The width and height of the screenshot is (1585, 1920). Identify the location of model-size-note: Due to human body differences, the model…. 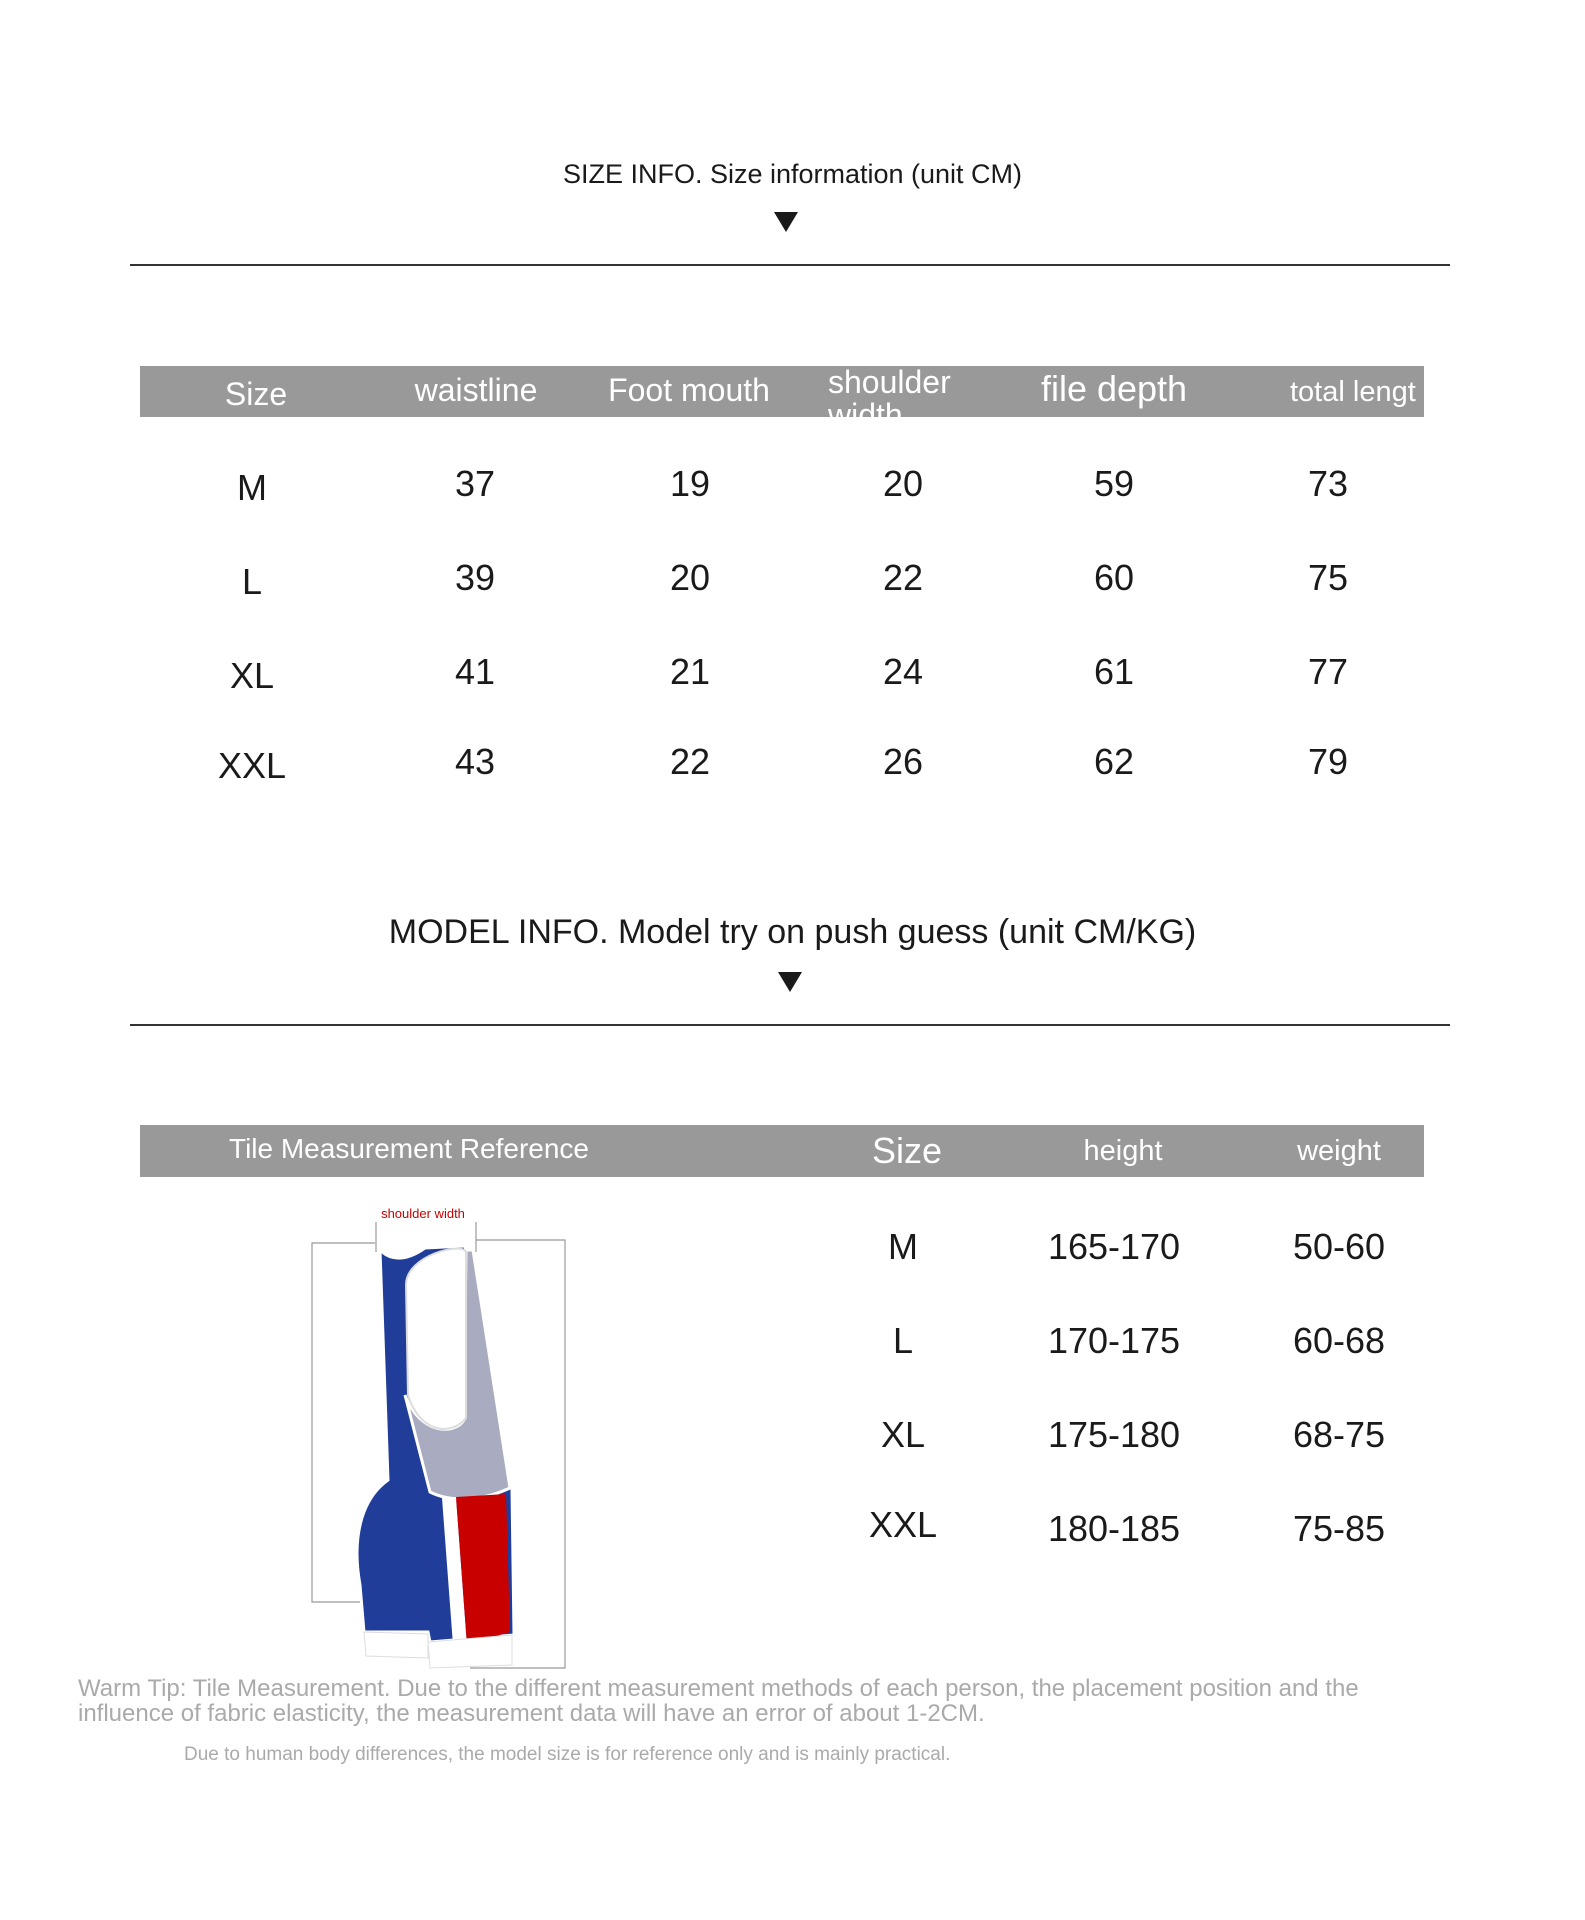
(567, 1754).